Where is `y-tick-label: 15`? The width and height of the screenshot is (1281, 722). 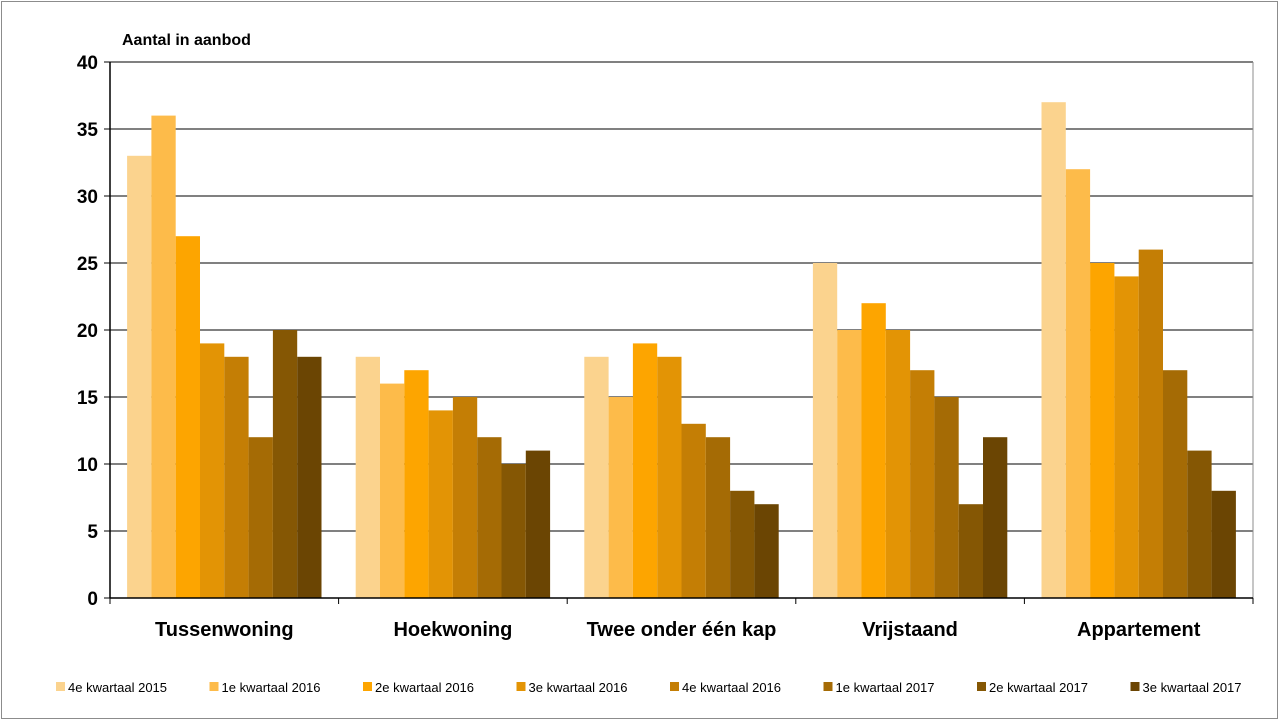 y-tick-label: 15 is located at coordinates (88, 398).